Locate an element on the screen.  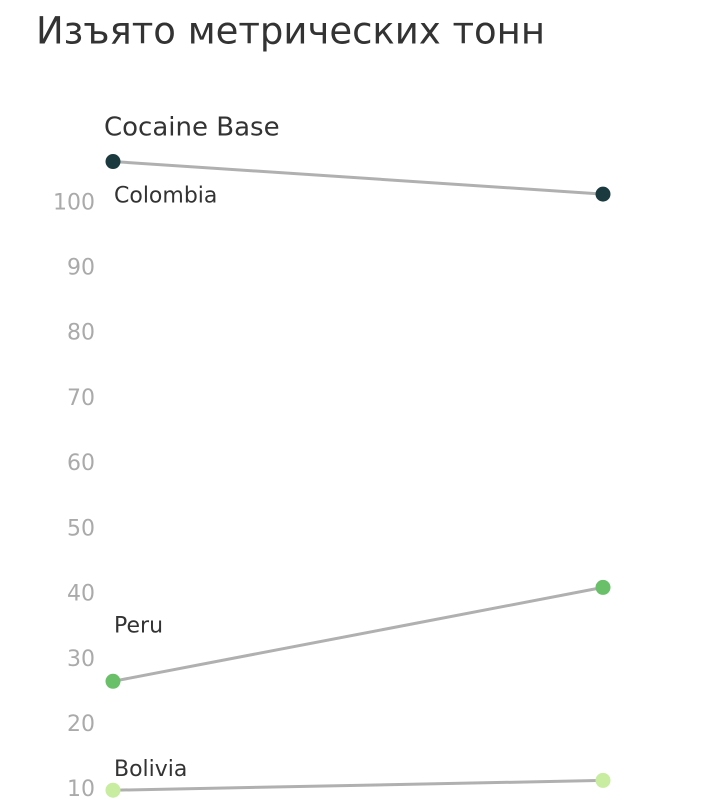
chart-title: Изъято метрических тонн is located at coordinates (290, 31).